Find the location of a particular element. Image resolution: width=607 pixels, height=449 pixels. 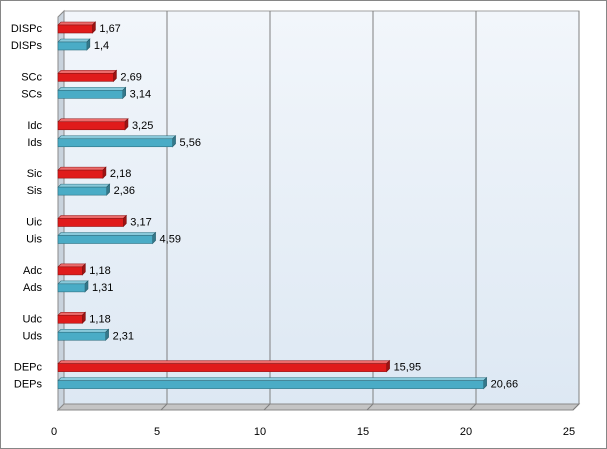

bar-face-Uds is located at coordinates (81, 336).